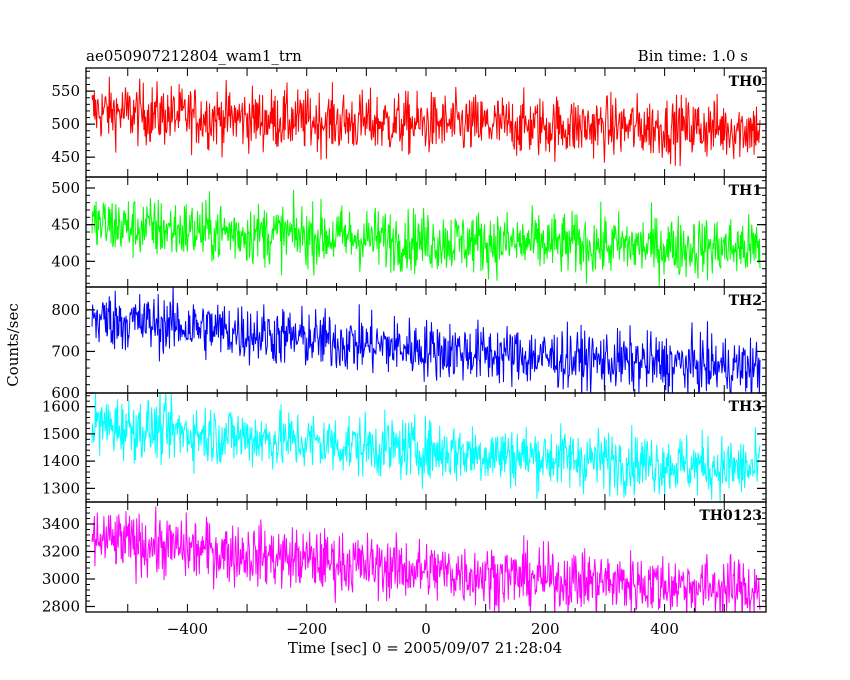 The height and width of the screenshot is (680, 850). I want to click on panel-frame, so click(426, 122).